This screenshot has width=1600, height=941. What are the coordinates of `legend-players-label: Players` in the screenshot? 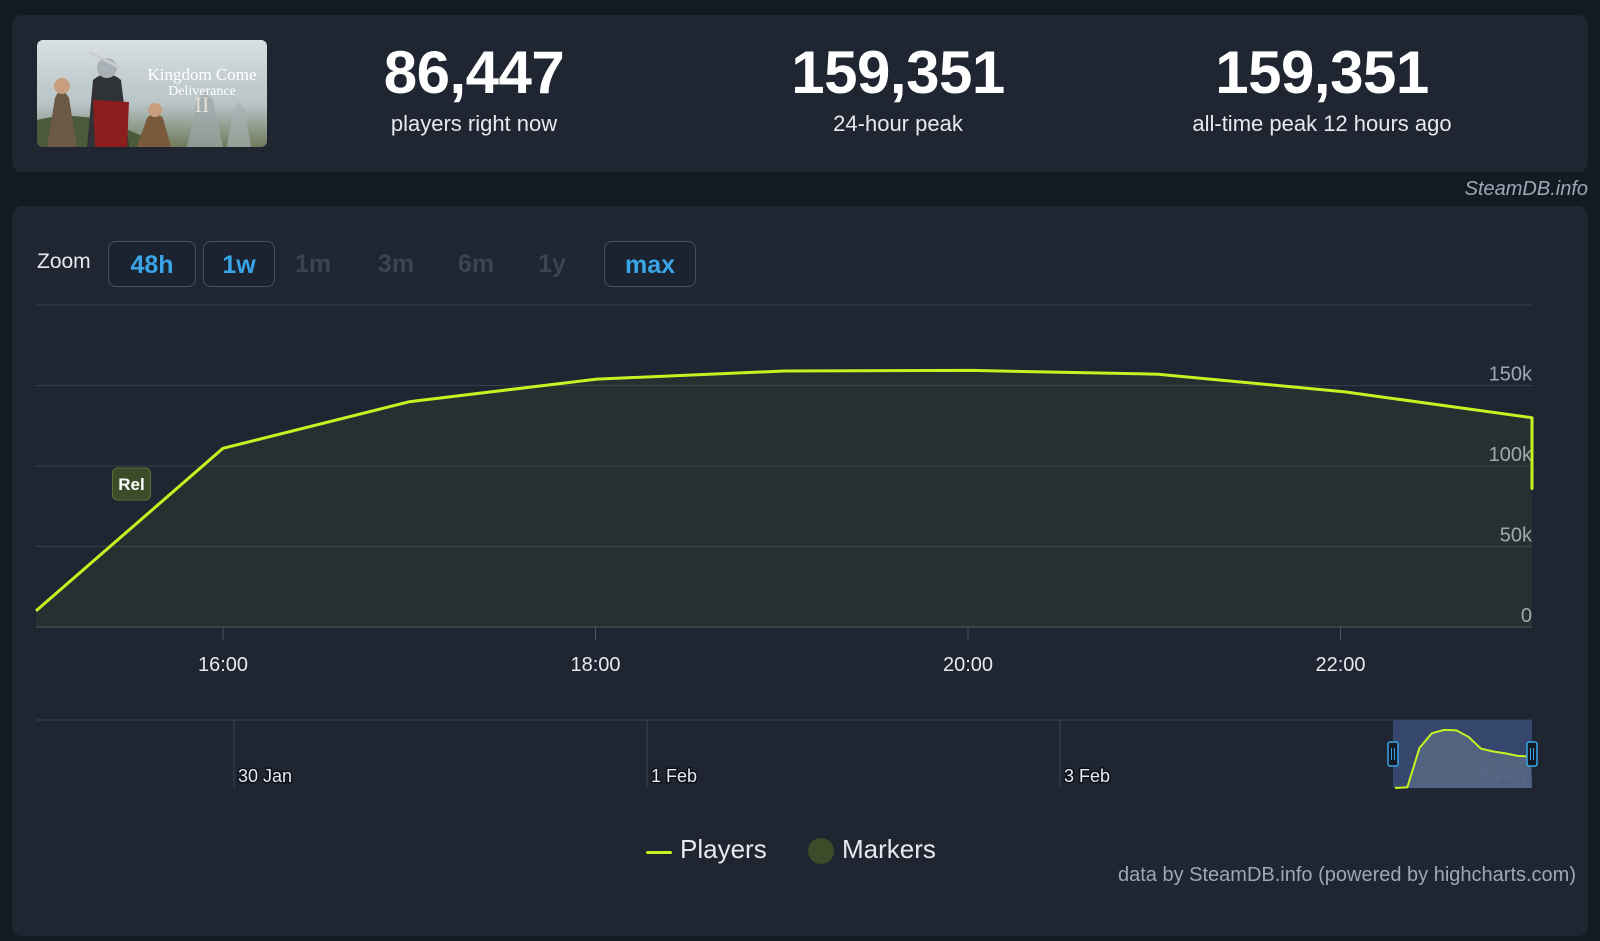 It's located at (723, 849).